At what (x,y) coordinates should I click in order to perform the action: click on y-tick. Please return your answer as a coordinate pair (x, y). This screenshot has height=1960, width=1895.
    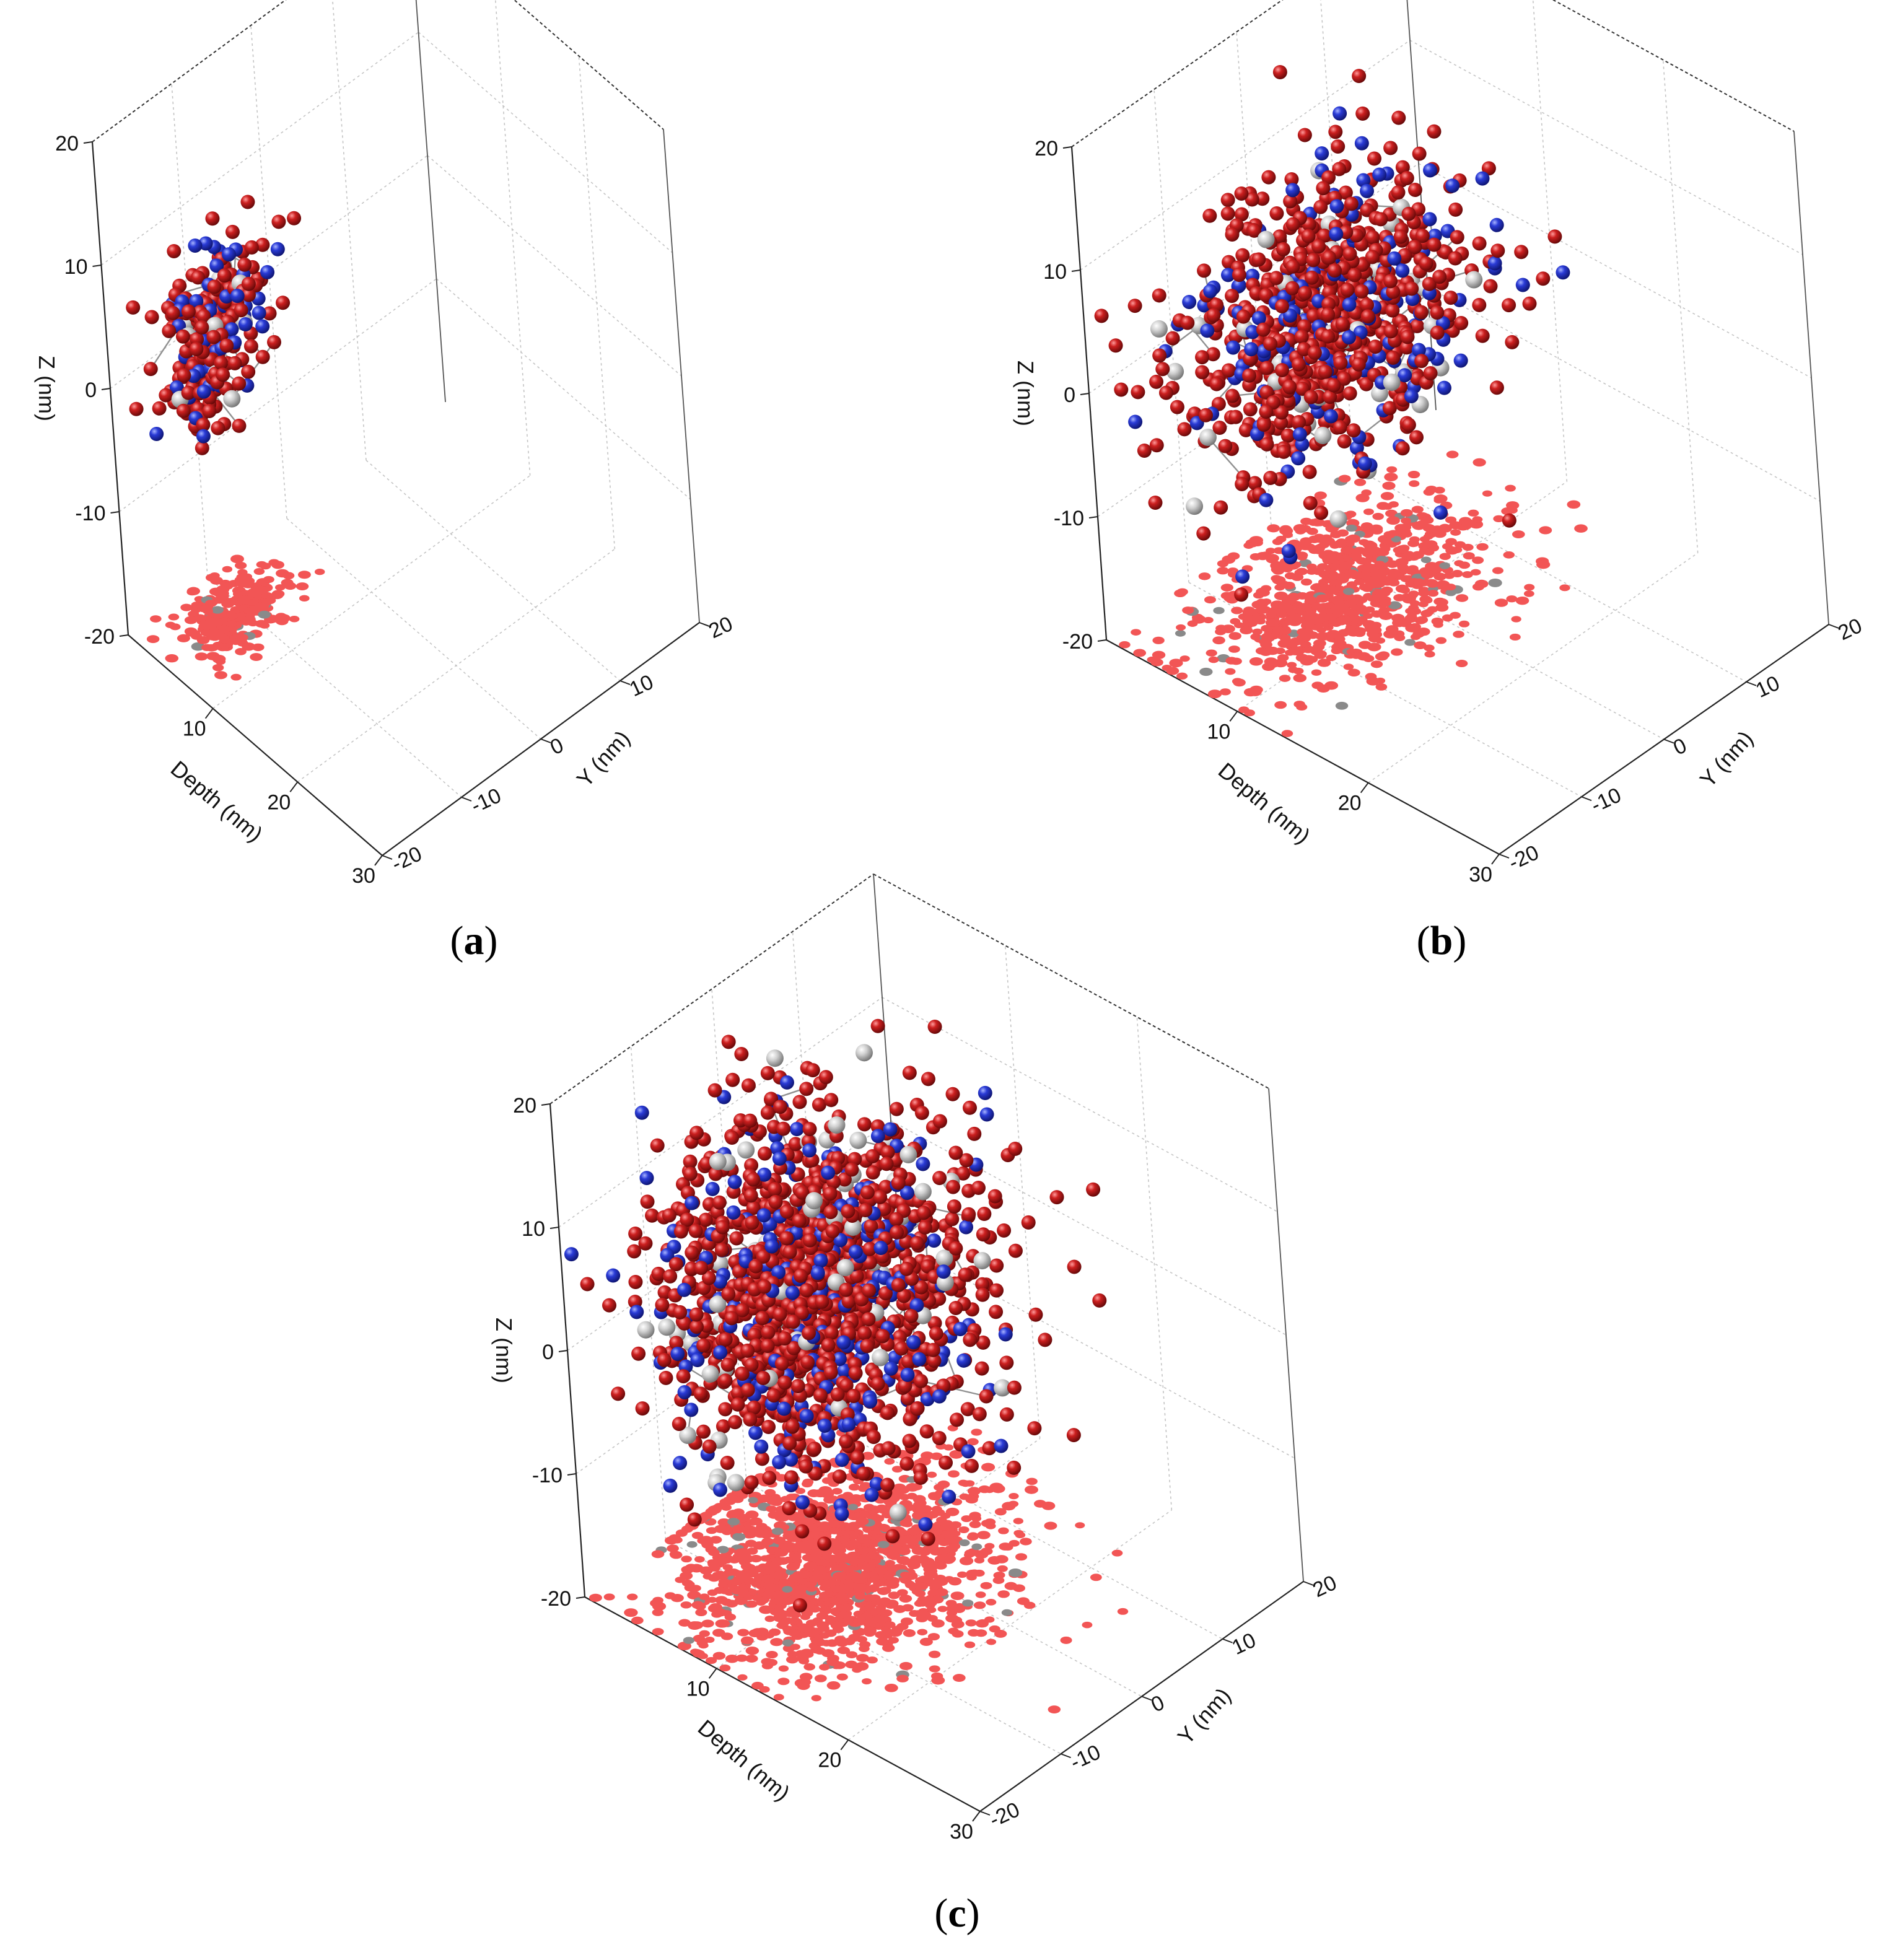
    Looking at the image, I should click on (1504, 856).